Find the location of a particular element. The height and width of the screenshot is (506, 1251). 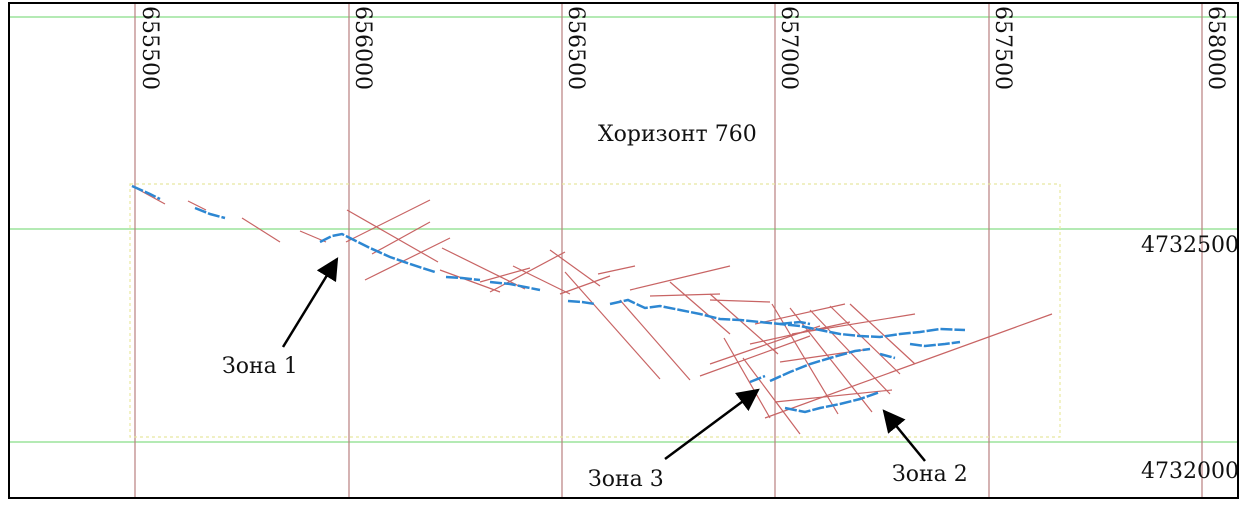

zone-2-arrow is located at coordinates (904, 435).